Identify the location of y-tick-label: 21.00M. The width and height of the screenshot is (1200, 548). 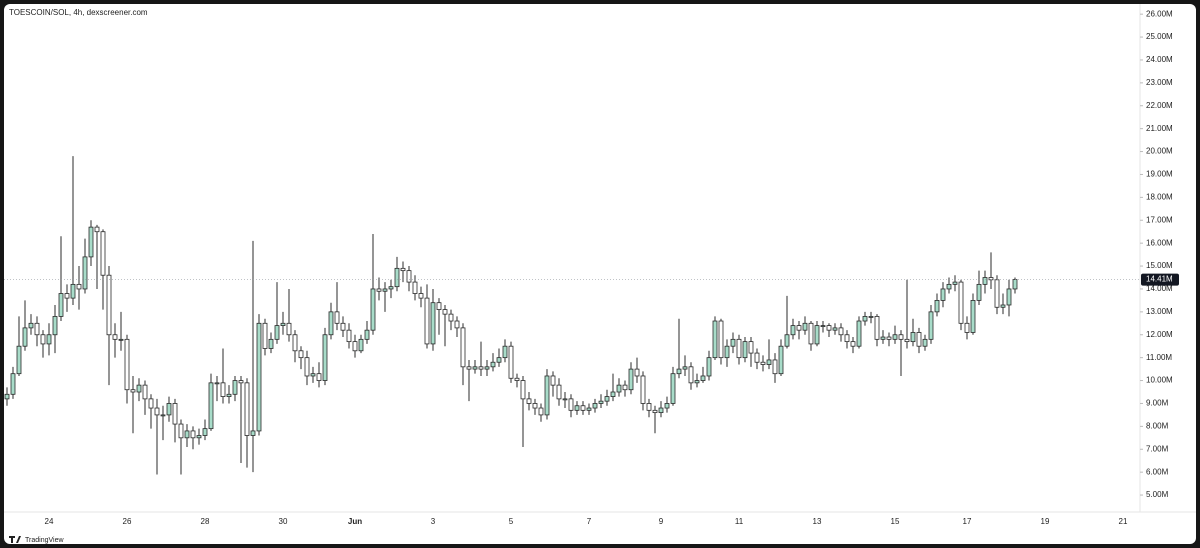
(1159, 128).